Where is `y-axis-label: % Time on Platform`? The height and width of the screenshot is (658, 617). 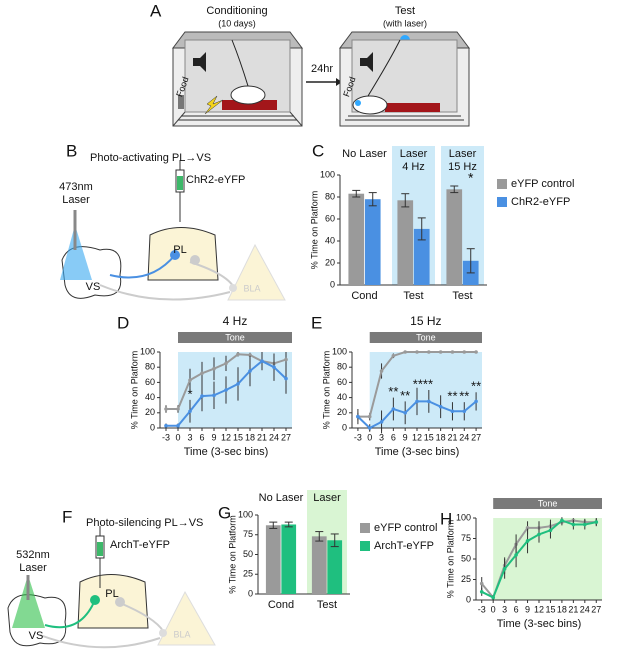 y-axis-label: % Time on Platform is located at coordinates (326, 390).